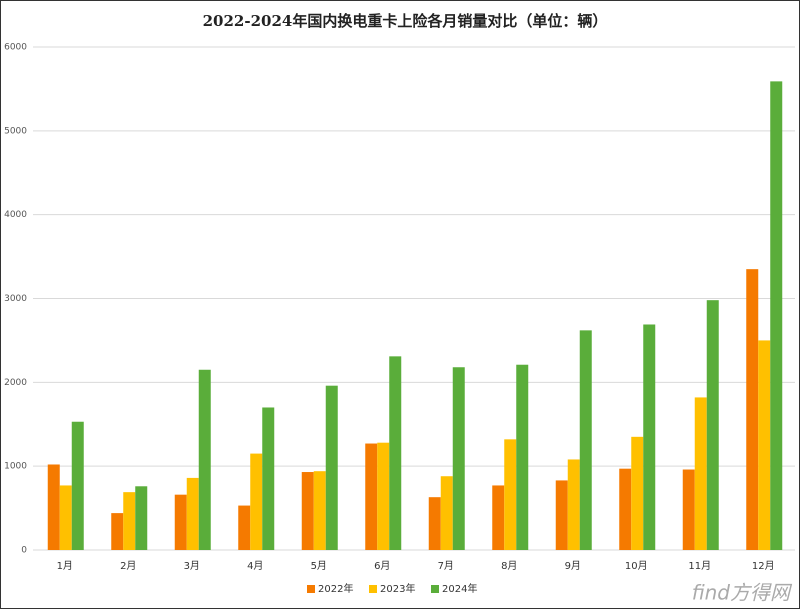 This screenshot has width=800, height=609. What do you see at coordinates (65, 566) in the screenshot?
I see `x-tick-label: 1月` at bounding box center [65, 566].